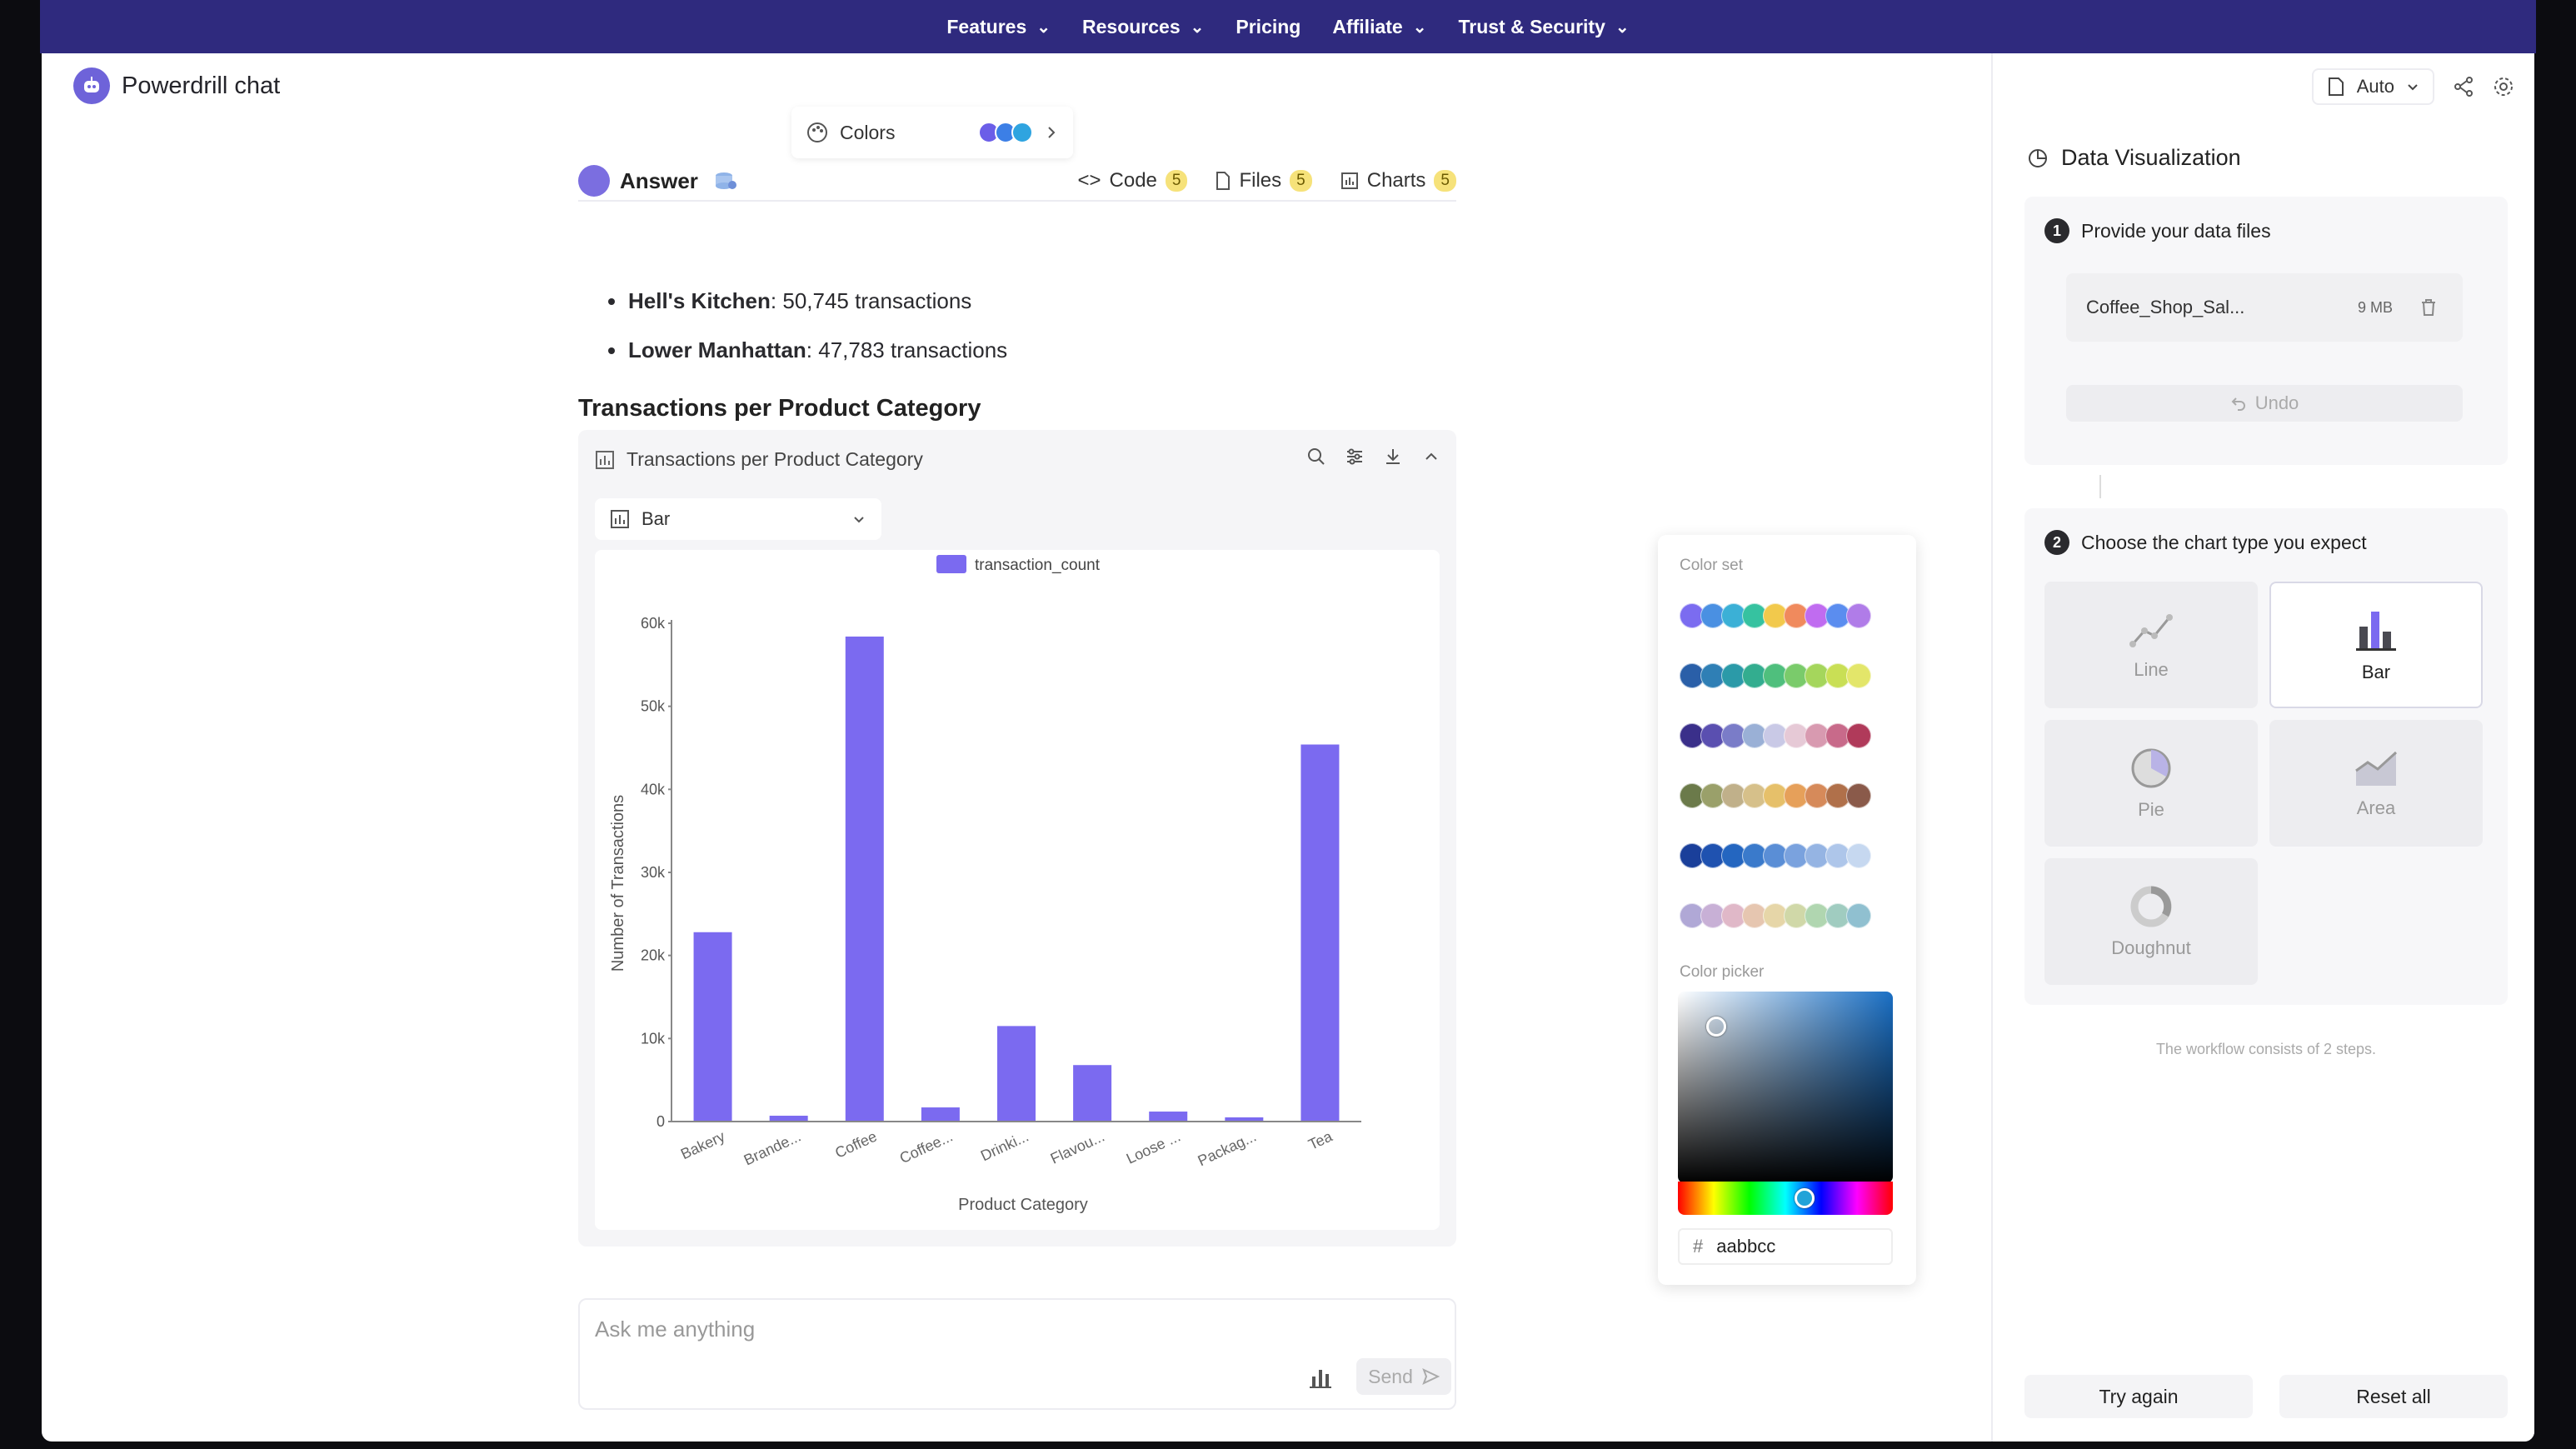 The image size is (2576, 1449). What do you see at coordinates (1746, 1246) in the screenshot?
I see `hex-value: aabbcc` at bounding box center [1746, 1246].